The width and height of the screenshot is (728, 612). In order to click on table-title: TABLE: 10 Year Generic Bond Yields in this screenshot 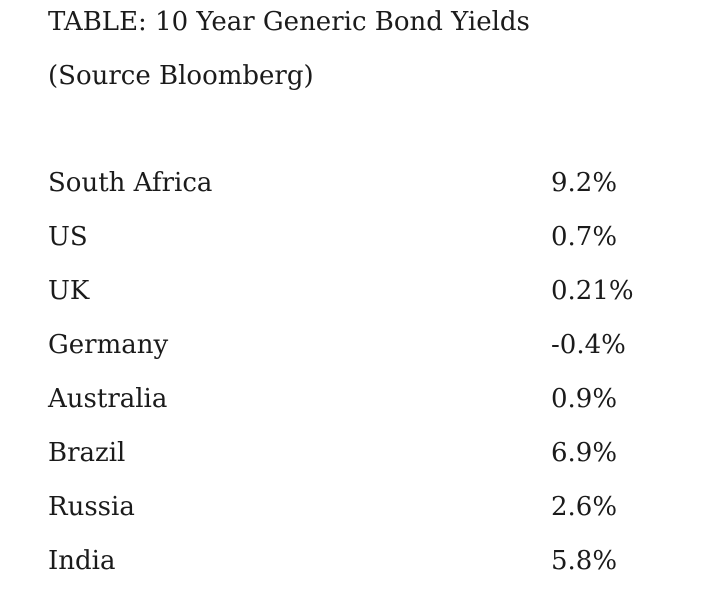, I will do `click(289, 22)`.